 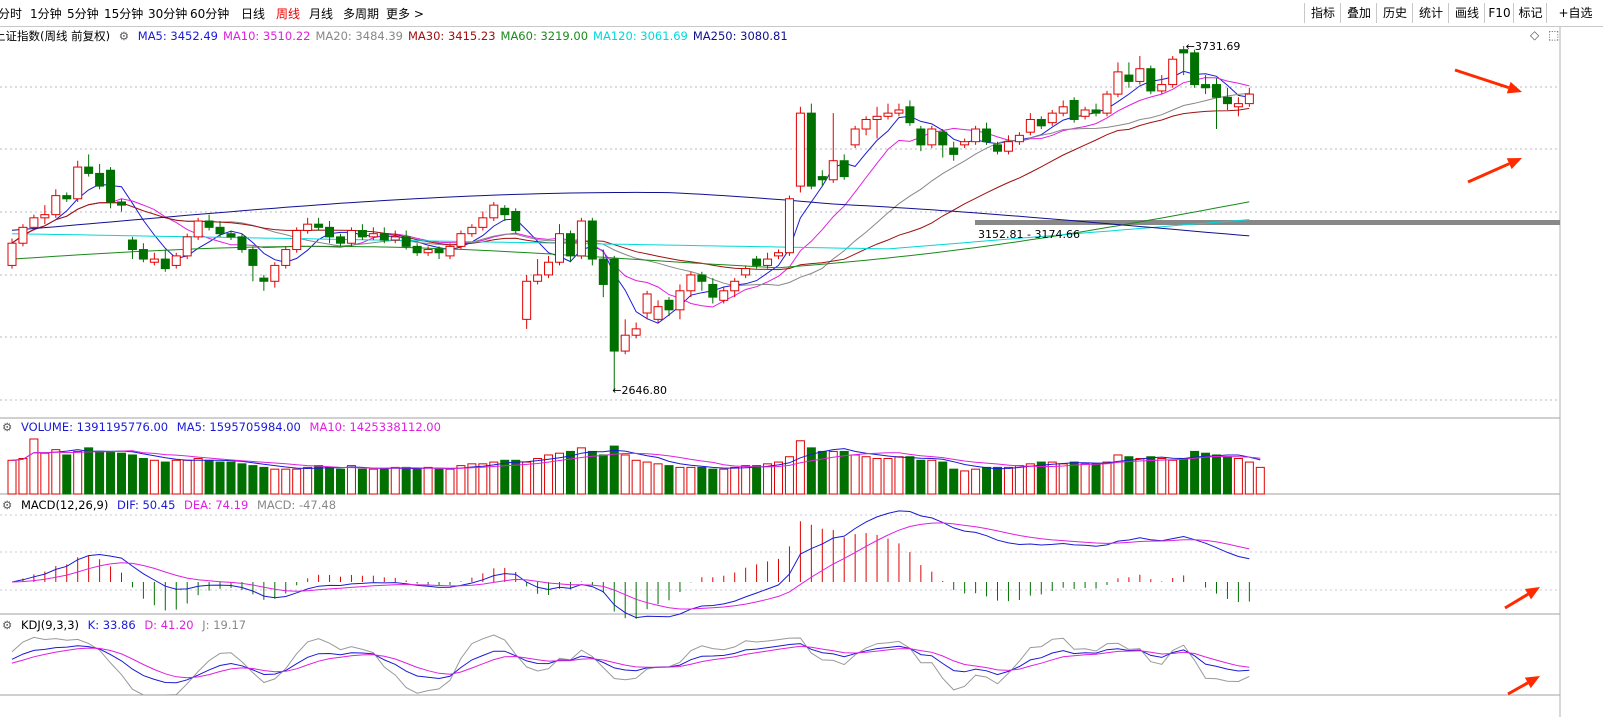 What do you see at coordinates (405, 14) in the screenshot?
I see `timeframe-tab: 更多 >` at bounding box center [405, 14].